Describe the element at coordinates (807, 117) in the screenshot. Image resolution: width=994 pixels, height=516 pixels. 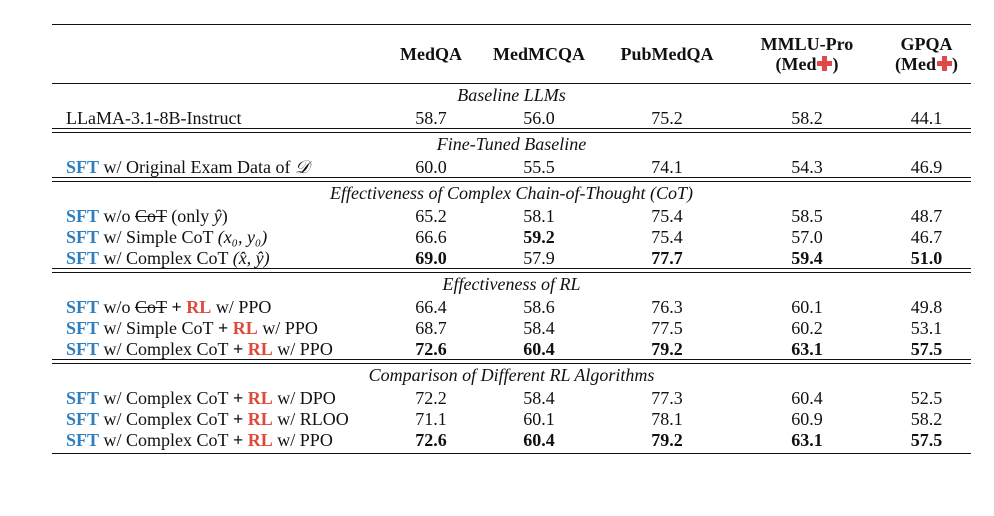
I see `value-cell: 58.2` at that location.